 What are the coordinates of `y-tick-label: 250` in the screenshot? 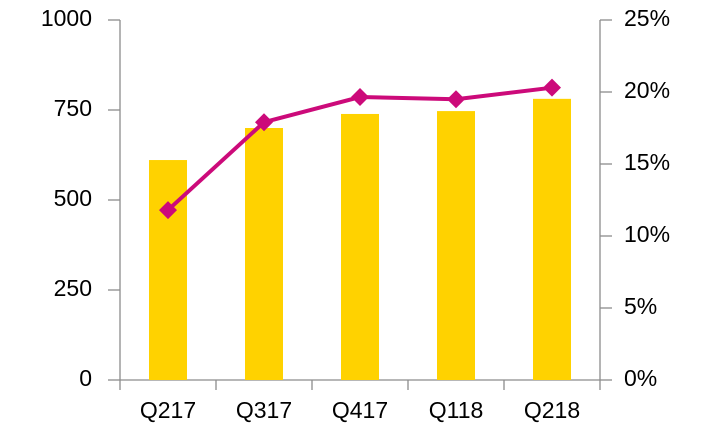 It's located at (73, 288).